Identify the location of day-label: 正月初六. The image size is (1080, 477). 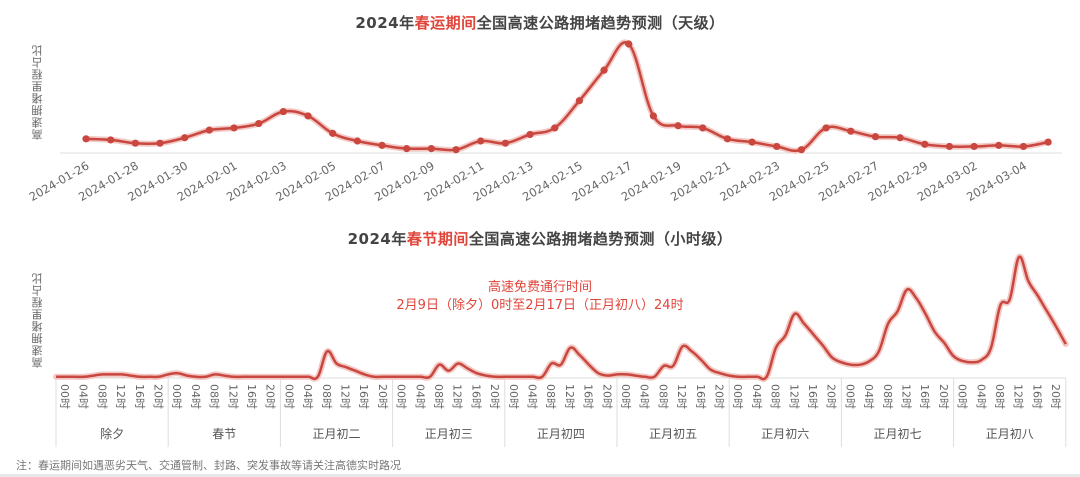
(785, 434).